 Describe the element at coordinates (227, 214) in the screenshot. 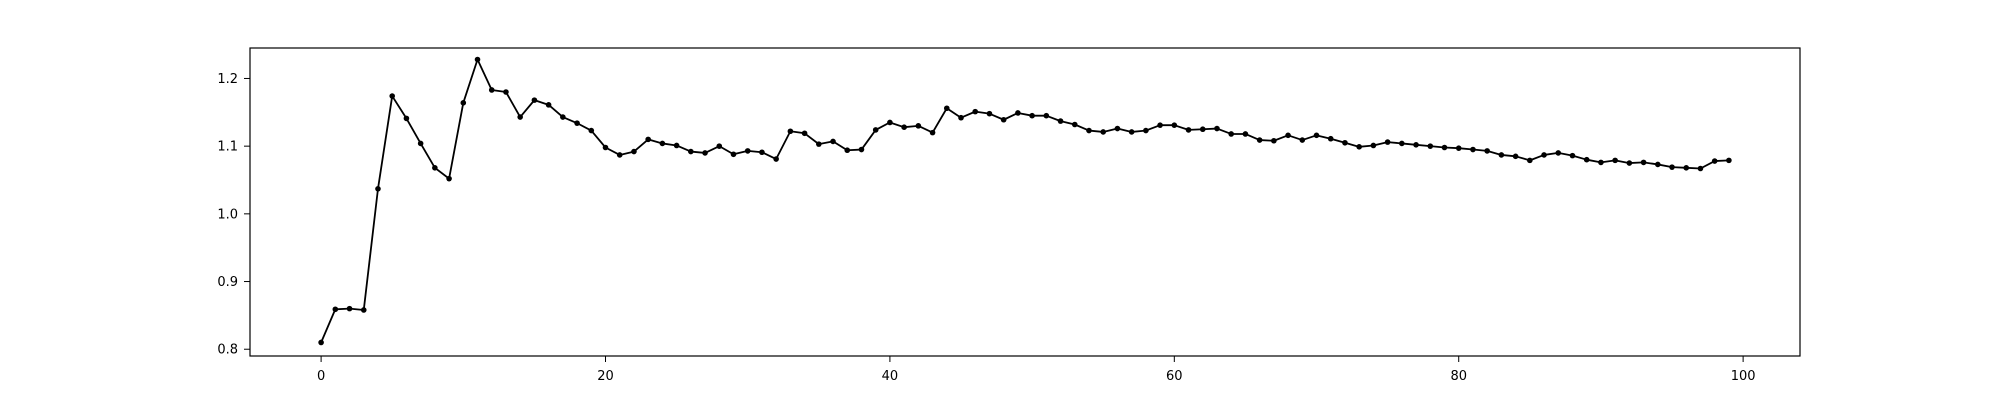

I see `y-tick-label: 1.0` at that location.